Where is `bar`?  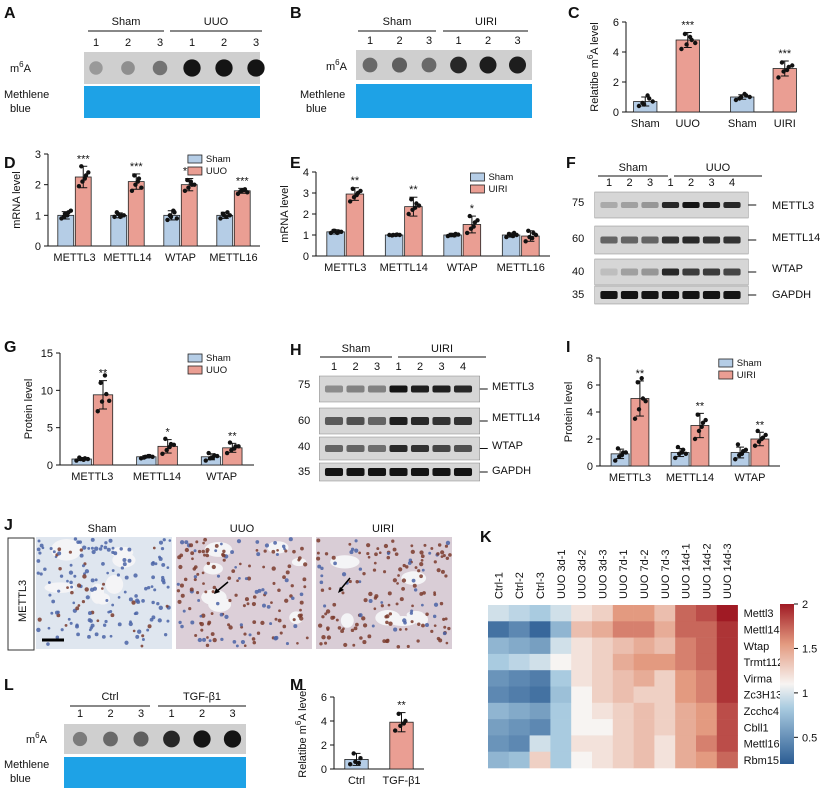
bar is located at coordinates (189, 215).